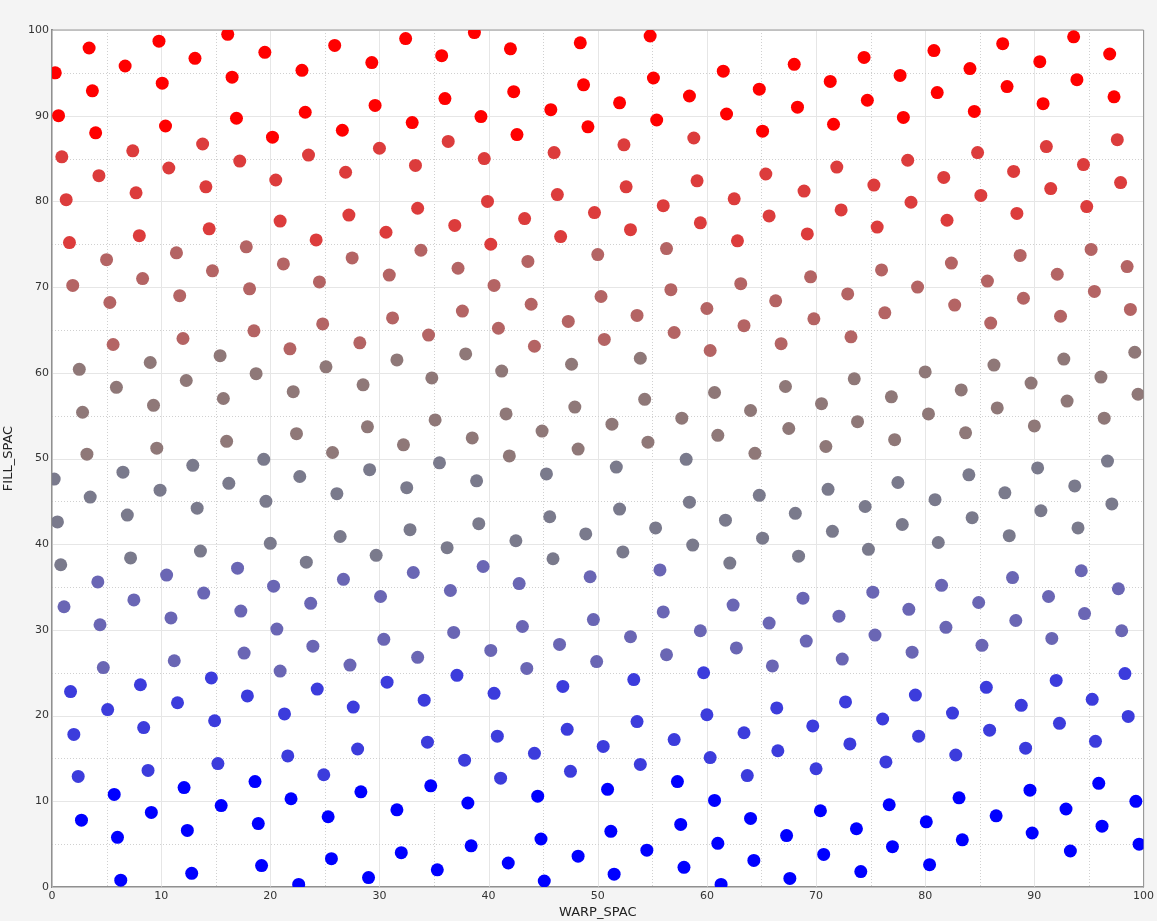 The image size is (1157, 921). I want to click on y-tick-label: 60, so click(42, 372).